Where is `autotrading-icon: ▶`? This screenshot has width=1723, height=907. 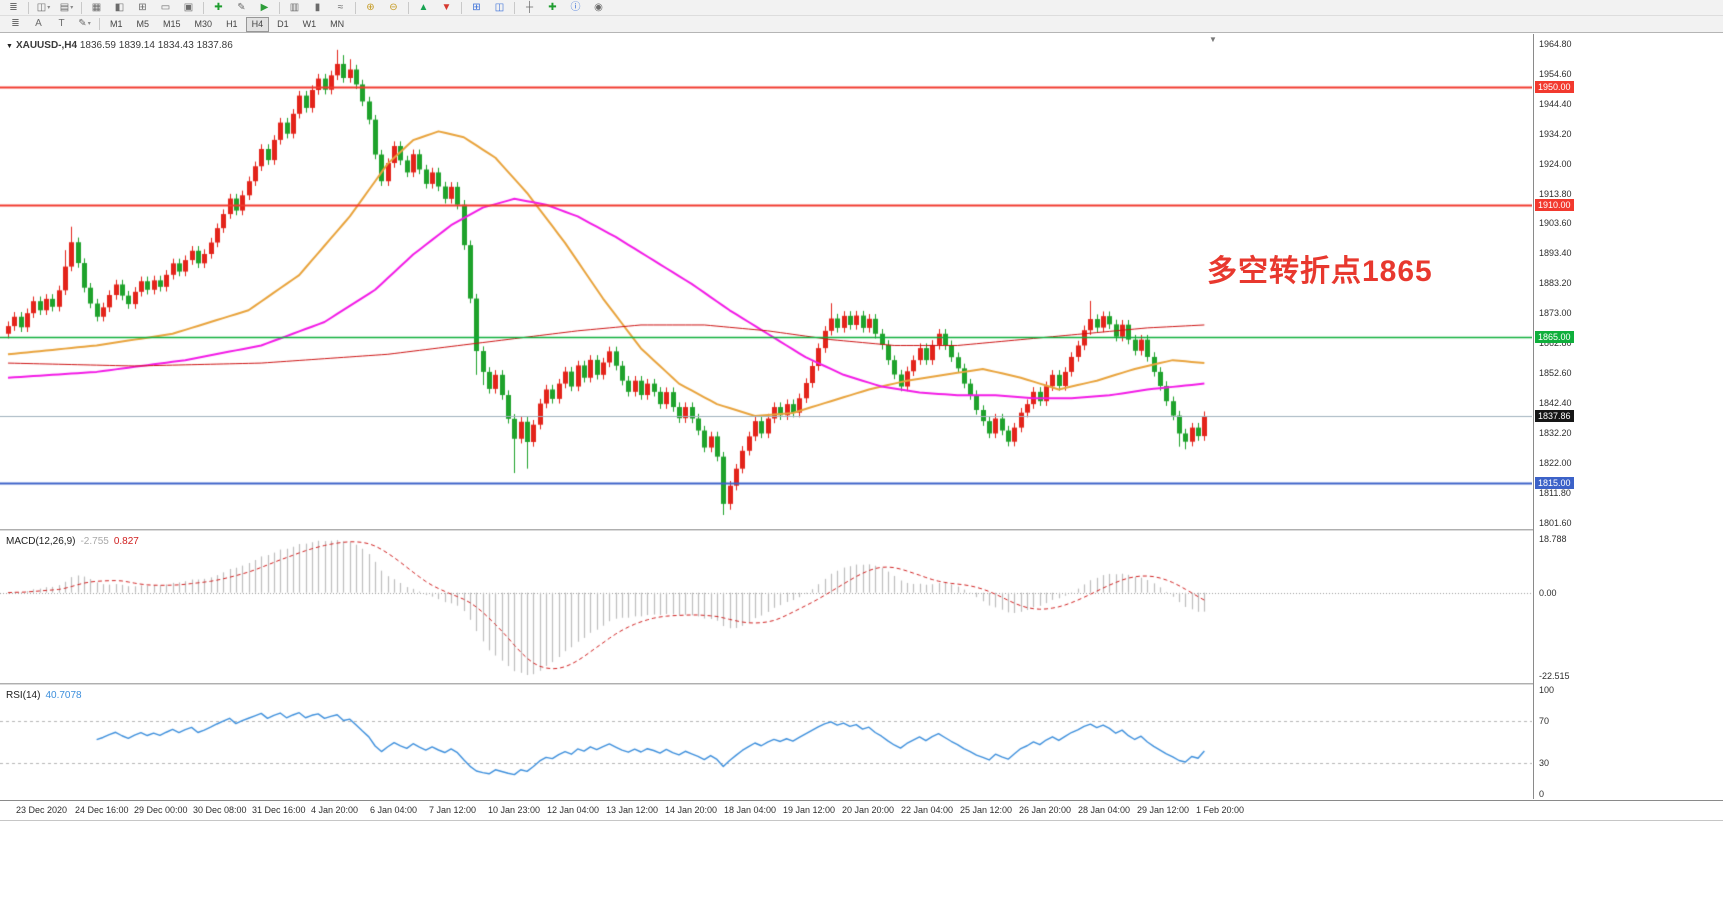
autotrading-icon: ▶ is located at coordinates (264, 8).